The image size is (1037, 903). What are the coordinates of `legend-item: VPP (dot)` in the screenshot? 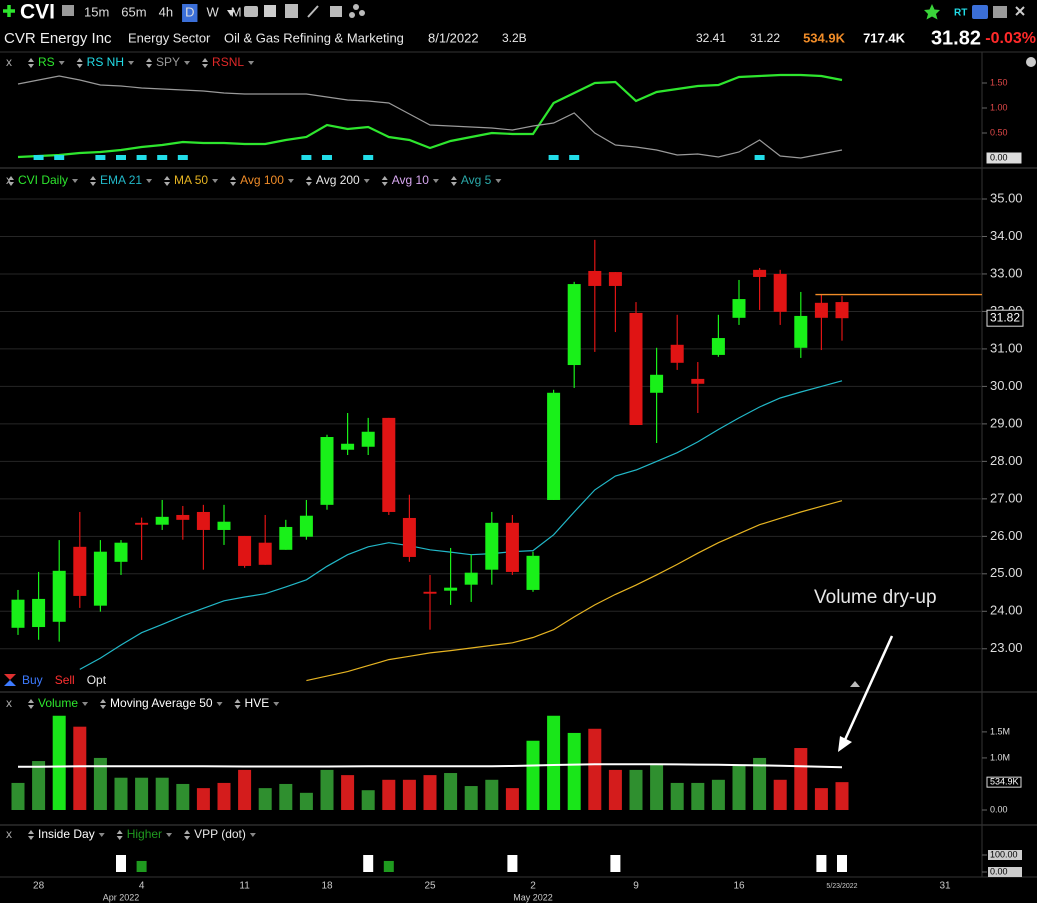 It's located at (220, 834).